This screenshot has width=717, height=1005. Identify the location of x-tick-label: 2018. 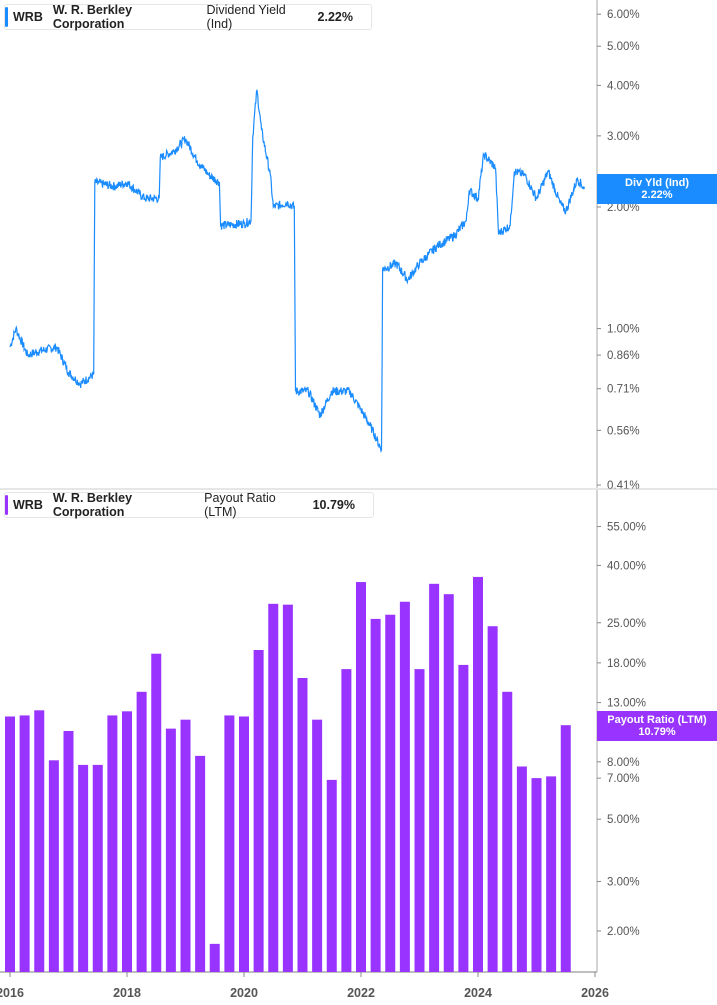
(127, 993).